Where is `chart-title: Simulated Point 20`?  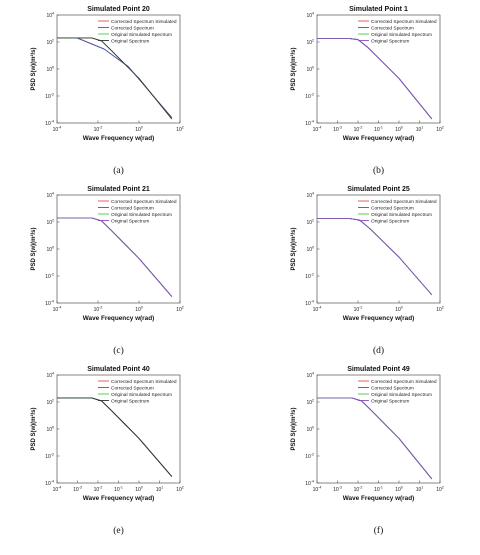 chart-title: Simulated Point 20 is located at coordinates (118, 9).